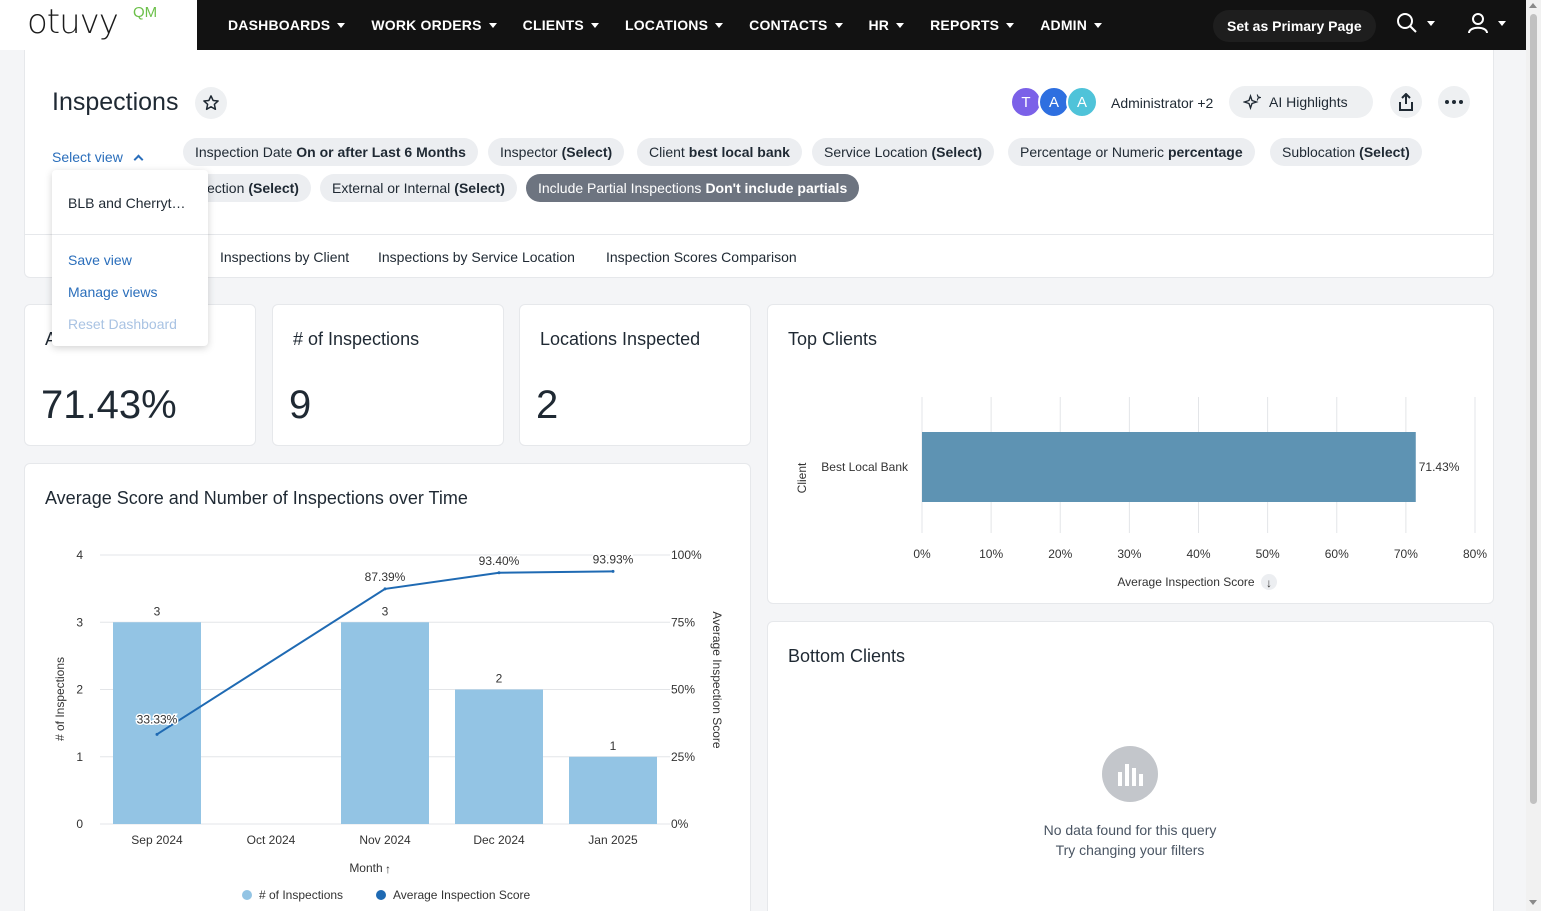 The width and height of the screenshot is (1541, 911). What do you see at coordinates (79, 622) in the screenshot?
I see `y-tick-label: 3` at bounding box center [79, 622].